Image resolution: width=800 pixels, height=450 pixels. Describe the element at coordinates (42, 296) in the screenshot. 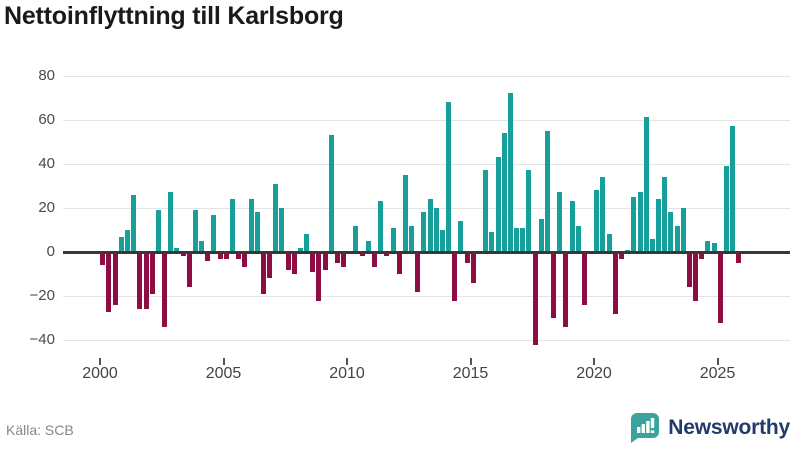

I see `y-tick-label: −20` at that location.